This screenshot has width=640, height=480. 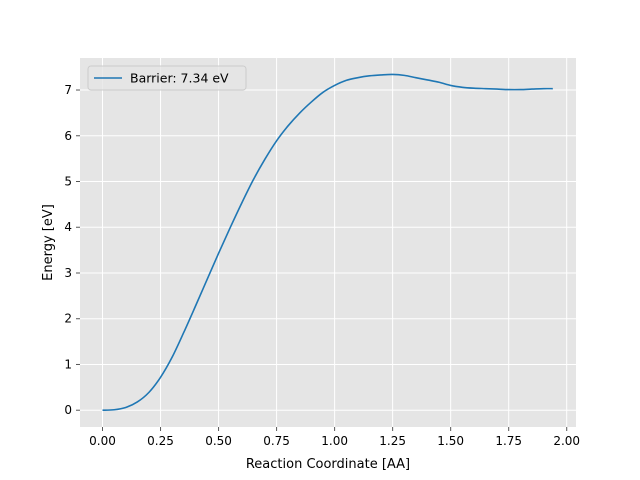 I want to click on x-tick-label: 0.75, so click(x=276, y=441).